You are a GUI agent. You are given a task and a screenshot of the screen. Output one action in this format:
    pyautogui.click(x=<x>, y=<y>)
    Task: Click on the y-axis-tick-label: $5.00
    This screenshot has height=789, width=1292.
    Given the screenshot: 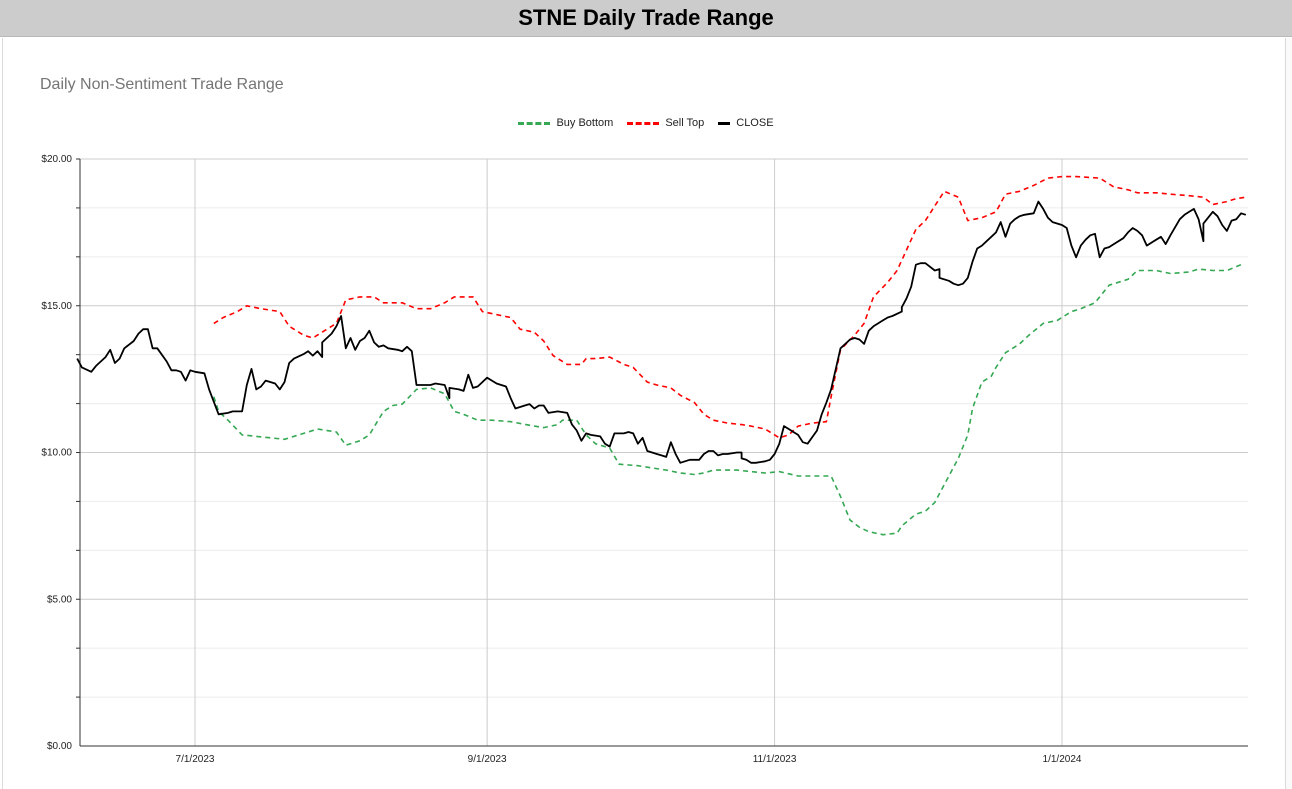 What is the action you would take?
    pyautogui.click(x=59, y=599)
    